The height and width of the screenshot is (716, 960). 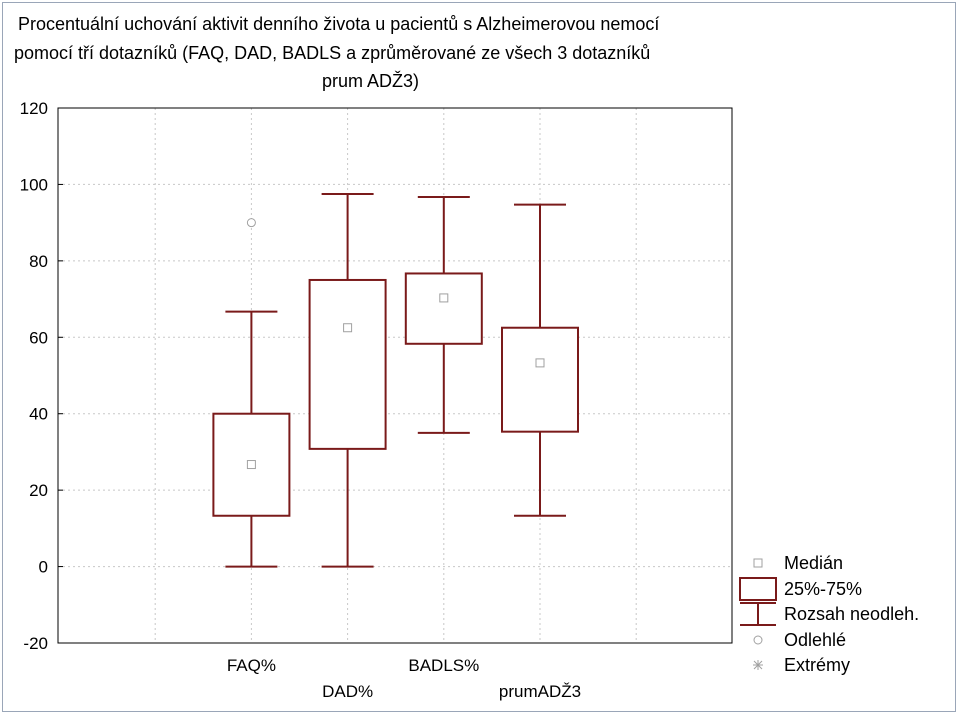 I want to click on legend-outlier-icon, so click(x=758, y=640).